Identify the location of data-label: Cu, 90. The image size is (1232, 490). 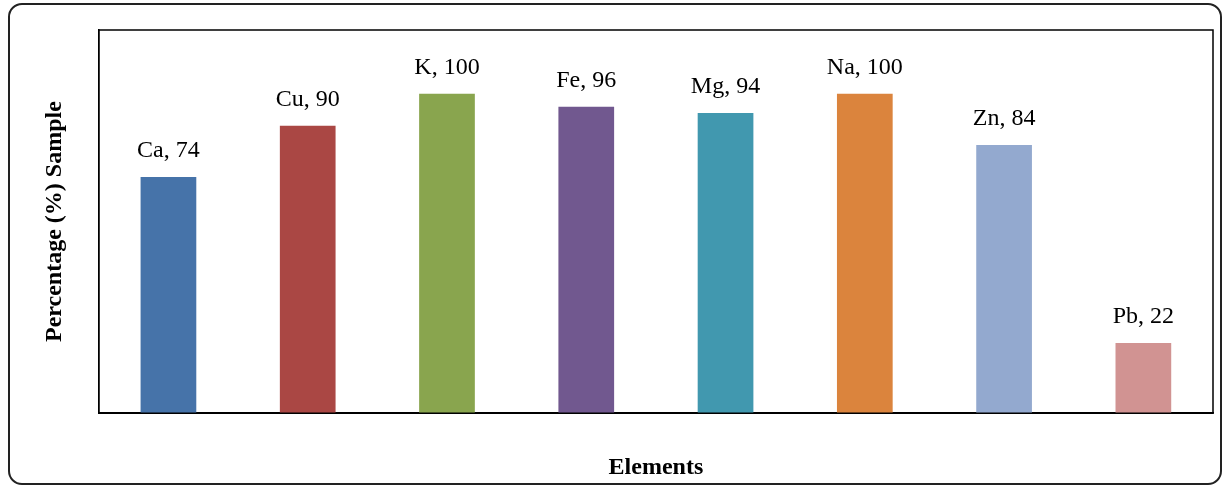
(307, 98).